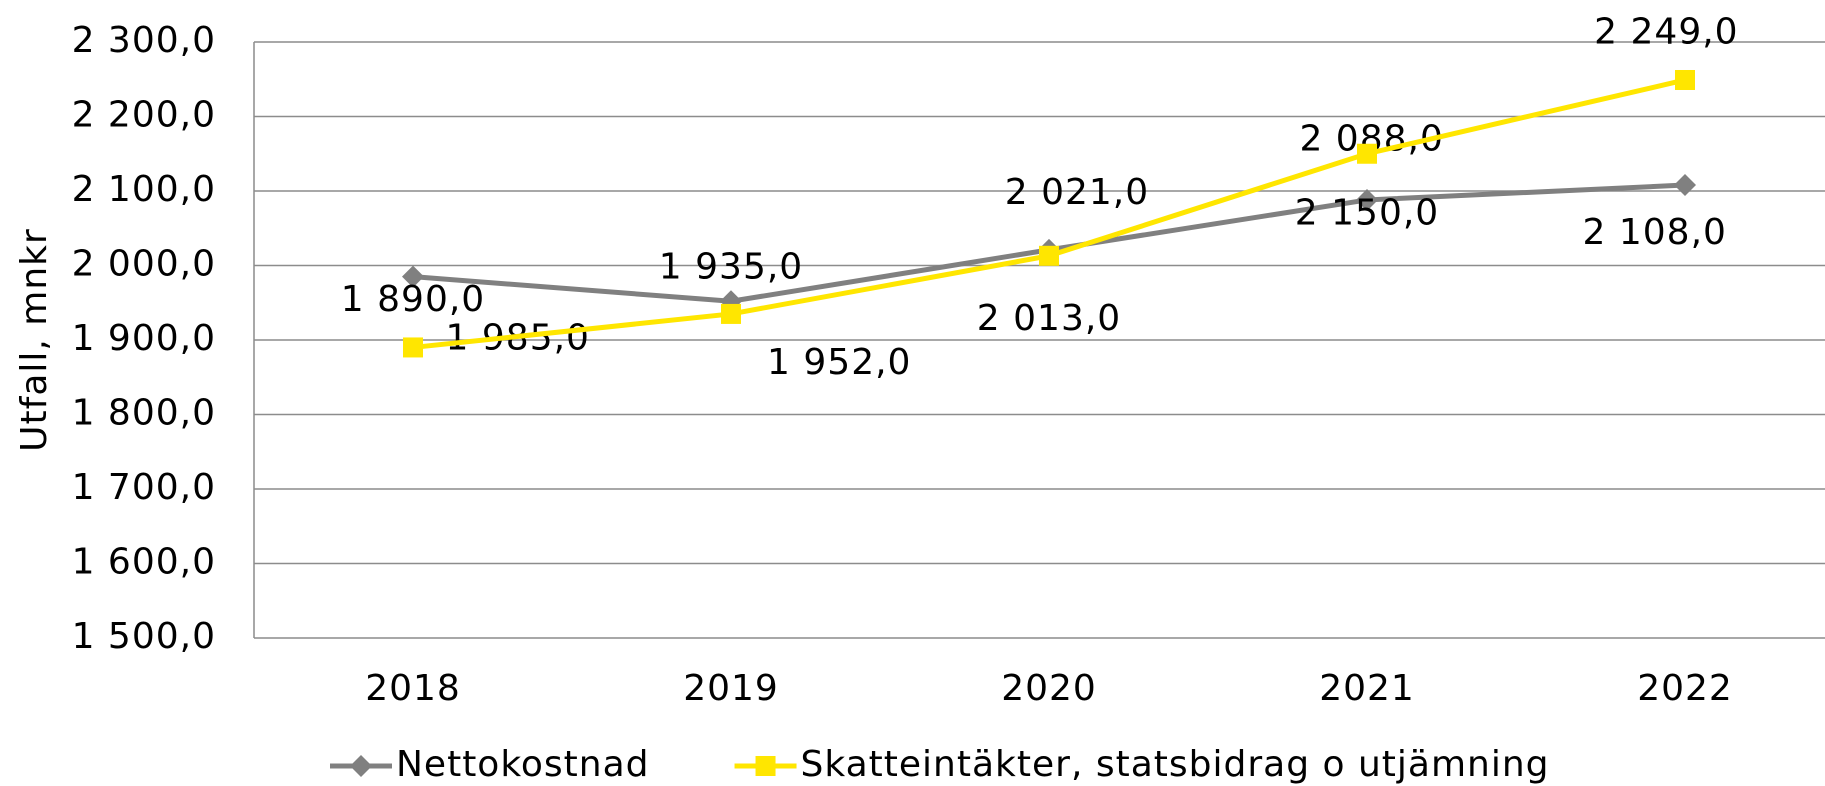 This screenshot has height=786, width=1825. I want to click on data-label: 2 013,0, so click(1049, 318).